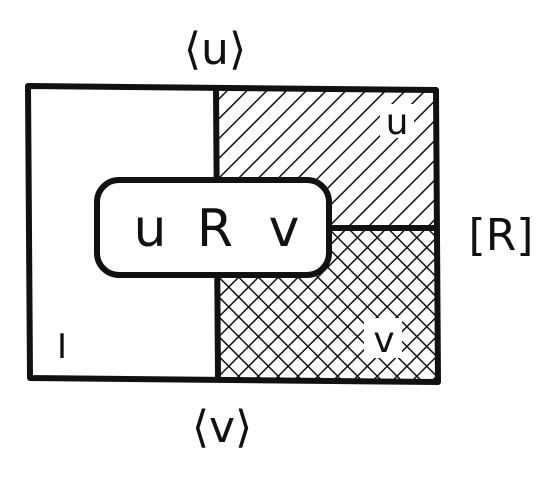  What do you see at coordinates (284, 229) in the screenshot?
I see `center-box-right-label: v` at bounding box center [284, 229].